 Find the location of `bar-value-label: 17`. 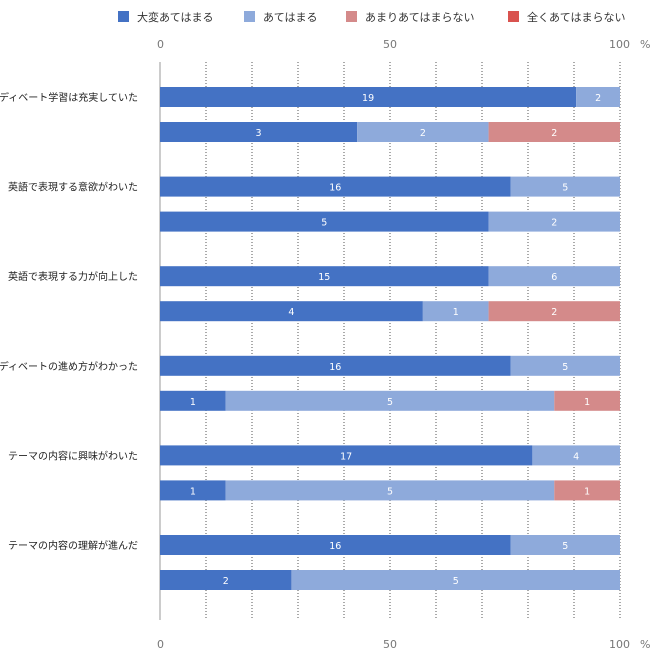

bar-value-label: 17 is located at coordinates (346, 456).